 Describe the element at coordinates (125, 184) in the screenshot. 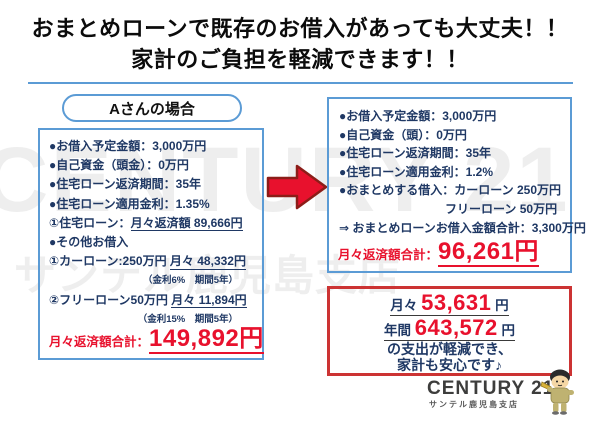

I see `before-item-loan-term: ●住宅ローン返済期間：35年` at that location.